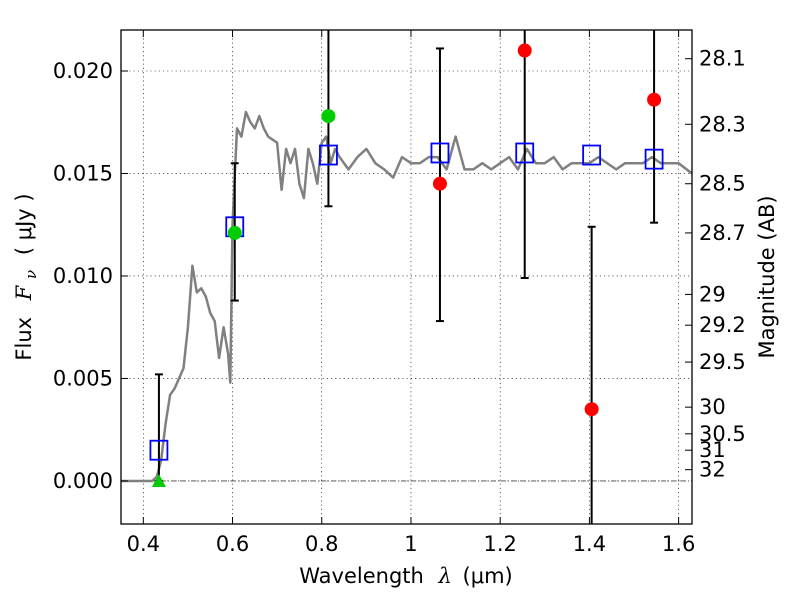  I want to click on y2-tick-label: 29, so click(712, 294).